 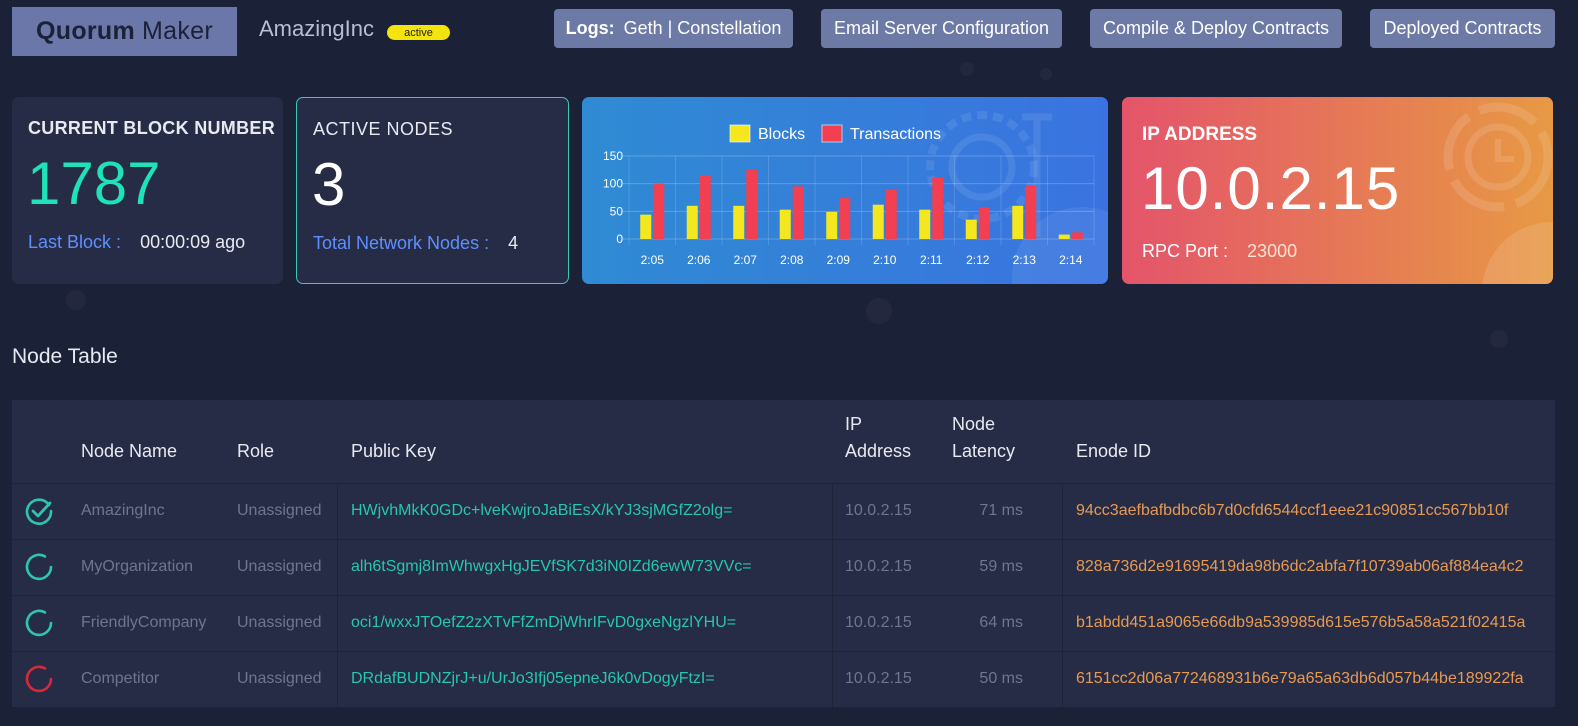 I want to click on logo-bold-text: Quorum, so click(x=86, y=31).